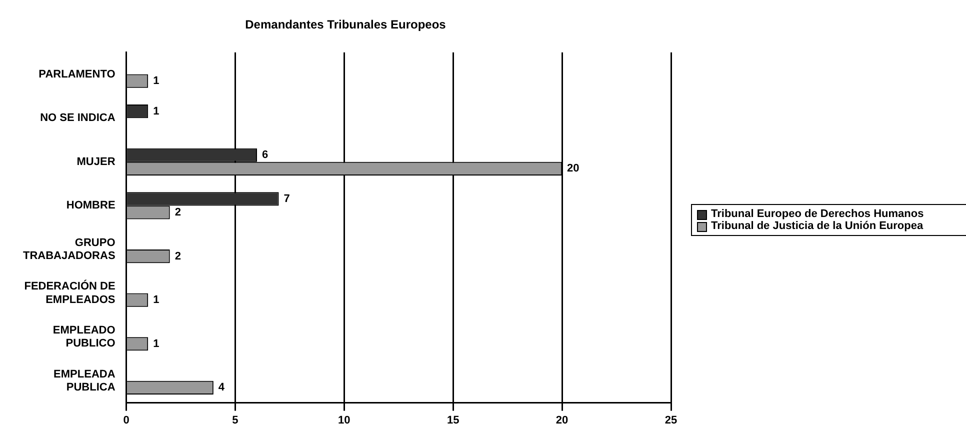  What do you see at coordinates (573, 168) in the screenshot?
I see `data-label: 20` at bounding box center [573, 168].